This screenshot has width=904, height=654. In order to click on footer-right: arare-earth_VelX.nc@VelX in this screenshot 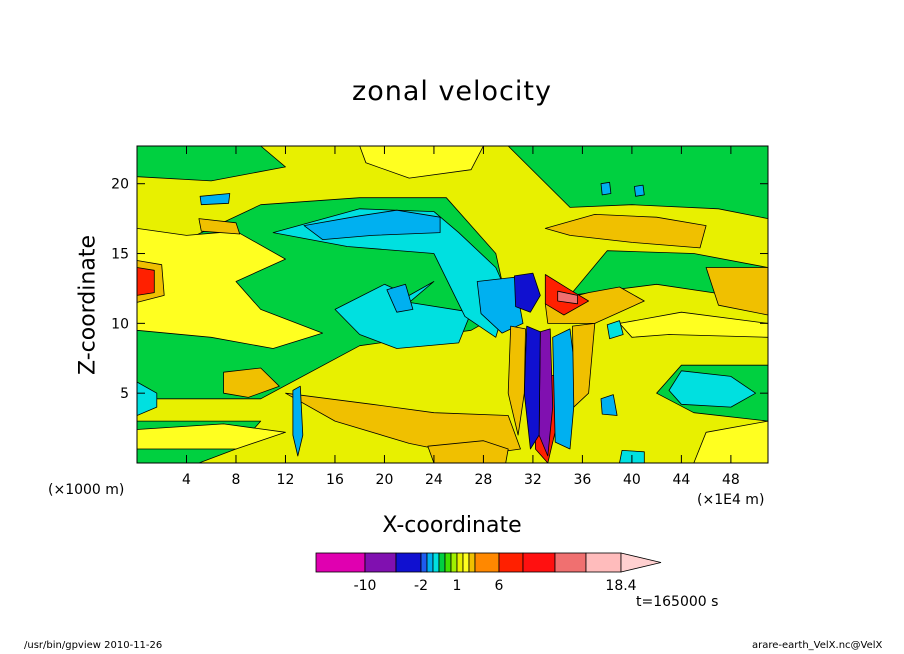, I will do `click(817, 645)`.